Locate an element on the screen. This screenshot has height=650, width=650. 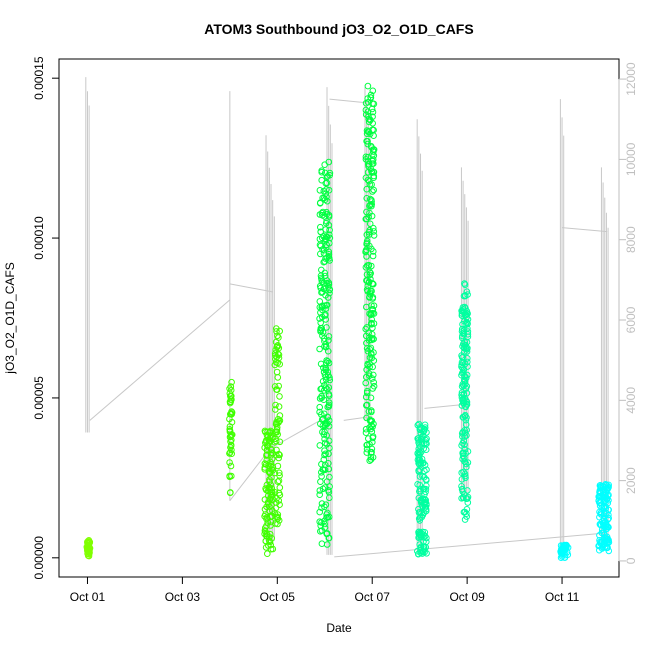
altitude-connector is located at coordinates (444, 406).